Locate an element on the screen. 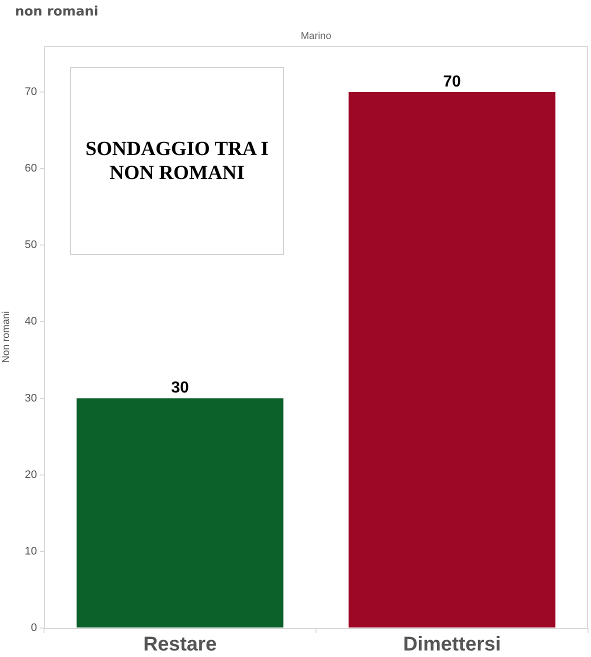 This screenshot has height=657, width=591. data-label: 70 is located at coordinates (452, 81).